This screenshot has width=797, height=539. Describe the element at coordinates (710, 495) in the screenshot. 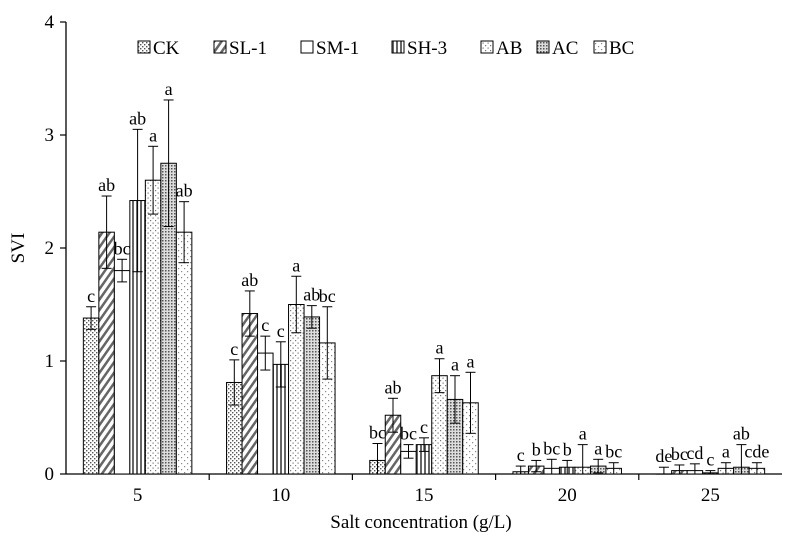

I see `x-tick-label: 25` at that location.